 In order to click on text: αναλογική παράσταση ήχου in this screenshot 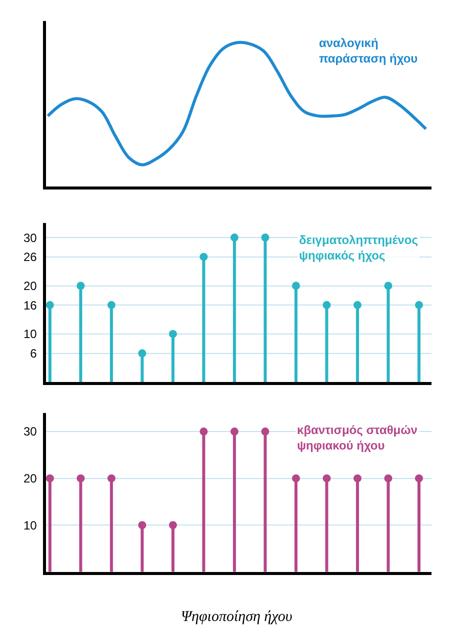, I will do `click(368, 51)`.